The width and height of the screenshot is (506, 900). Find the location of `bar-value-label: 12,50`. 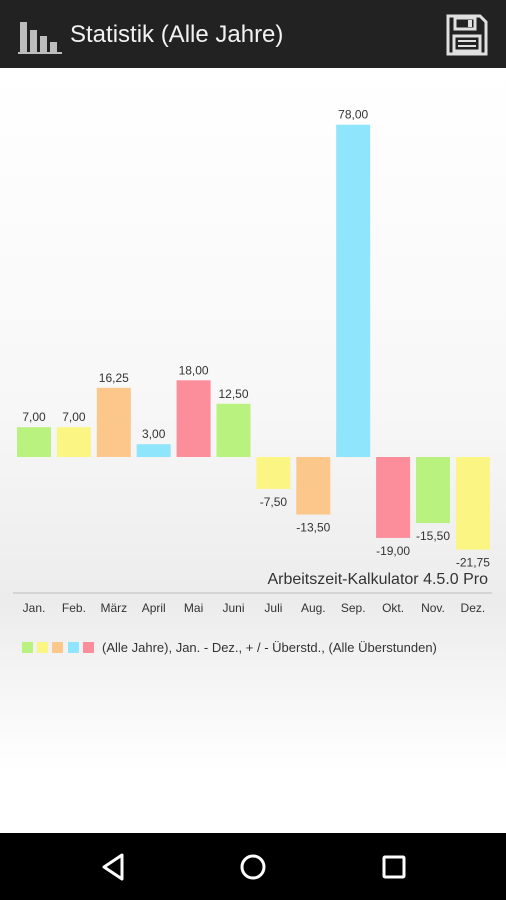

bar-value-label: 12,50 is located at coordinates (233, 394).